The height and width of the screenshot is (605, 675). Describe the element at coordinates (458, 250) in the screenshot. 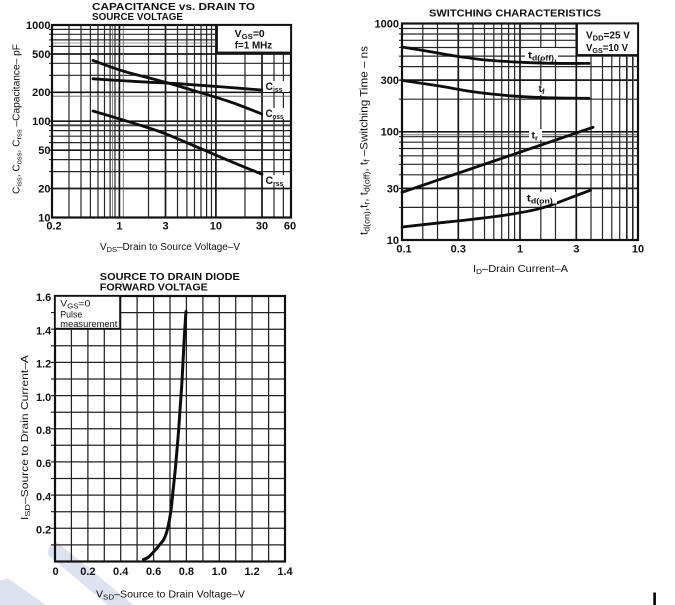

I see `svg-text: 0.3` at that location.